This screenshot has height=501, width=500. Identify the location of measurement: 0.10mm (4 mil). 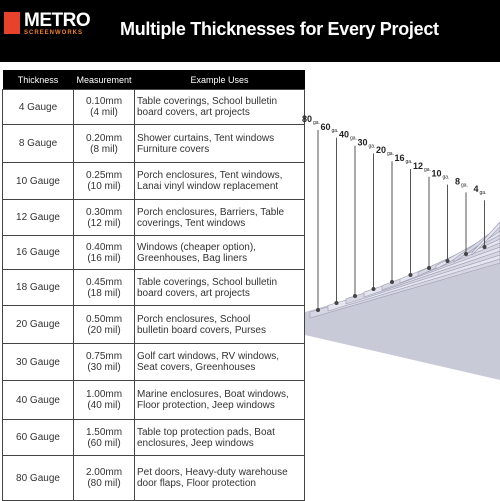
(104, 107).